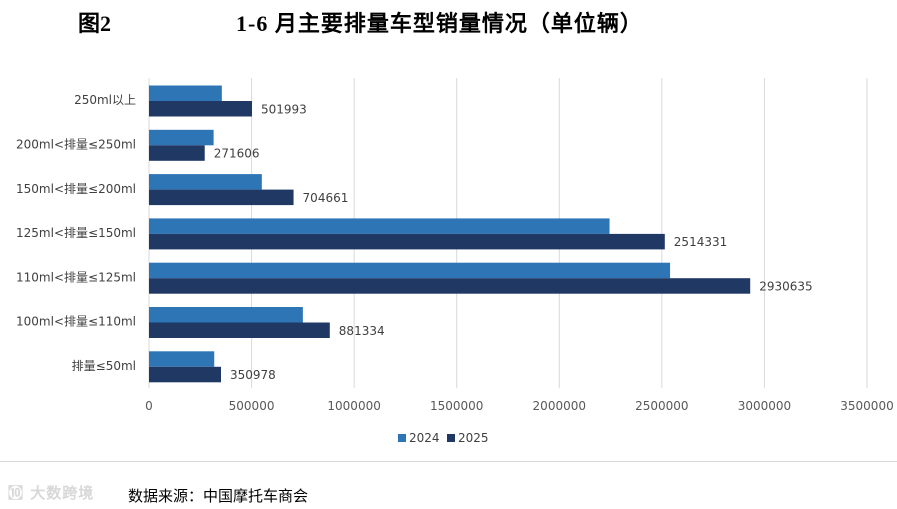 The image size is (897, 509). I want to click on category-label: 200ml<排量≤250ml, so click(76, 144).